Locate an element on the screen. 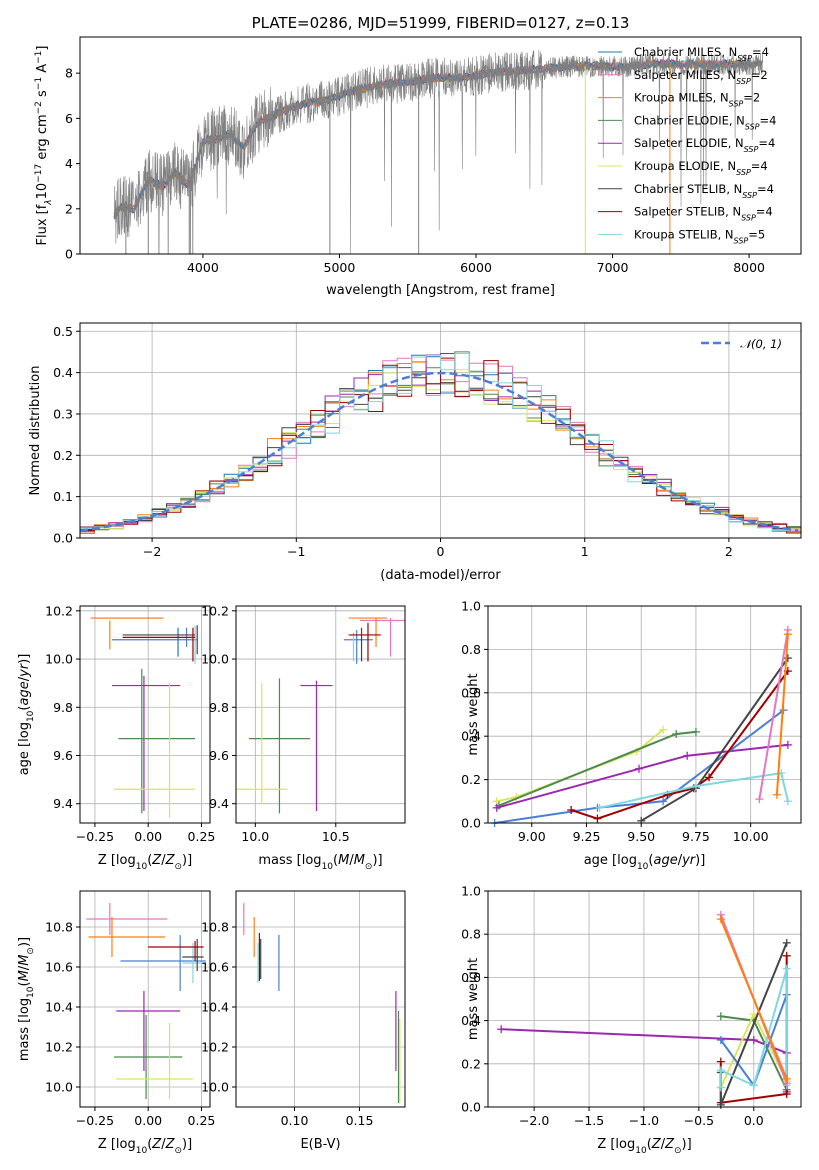  y-tick-label: 0.8 is located at coordinates (471, 649).